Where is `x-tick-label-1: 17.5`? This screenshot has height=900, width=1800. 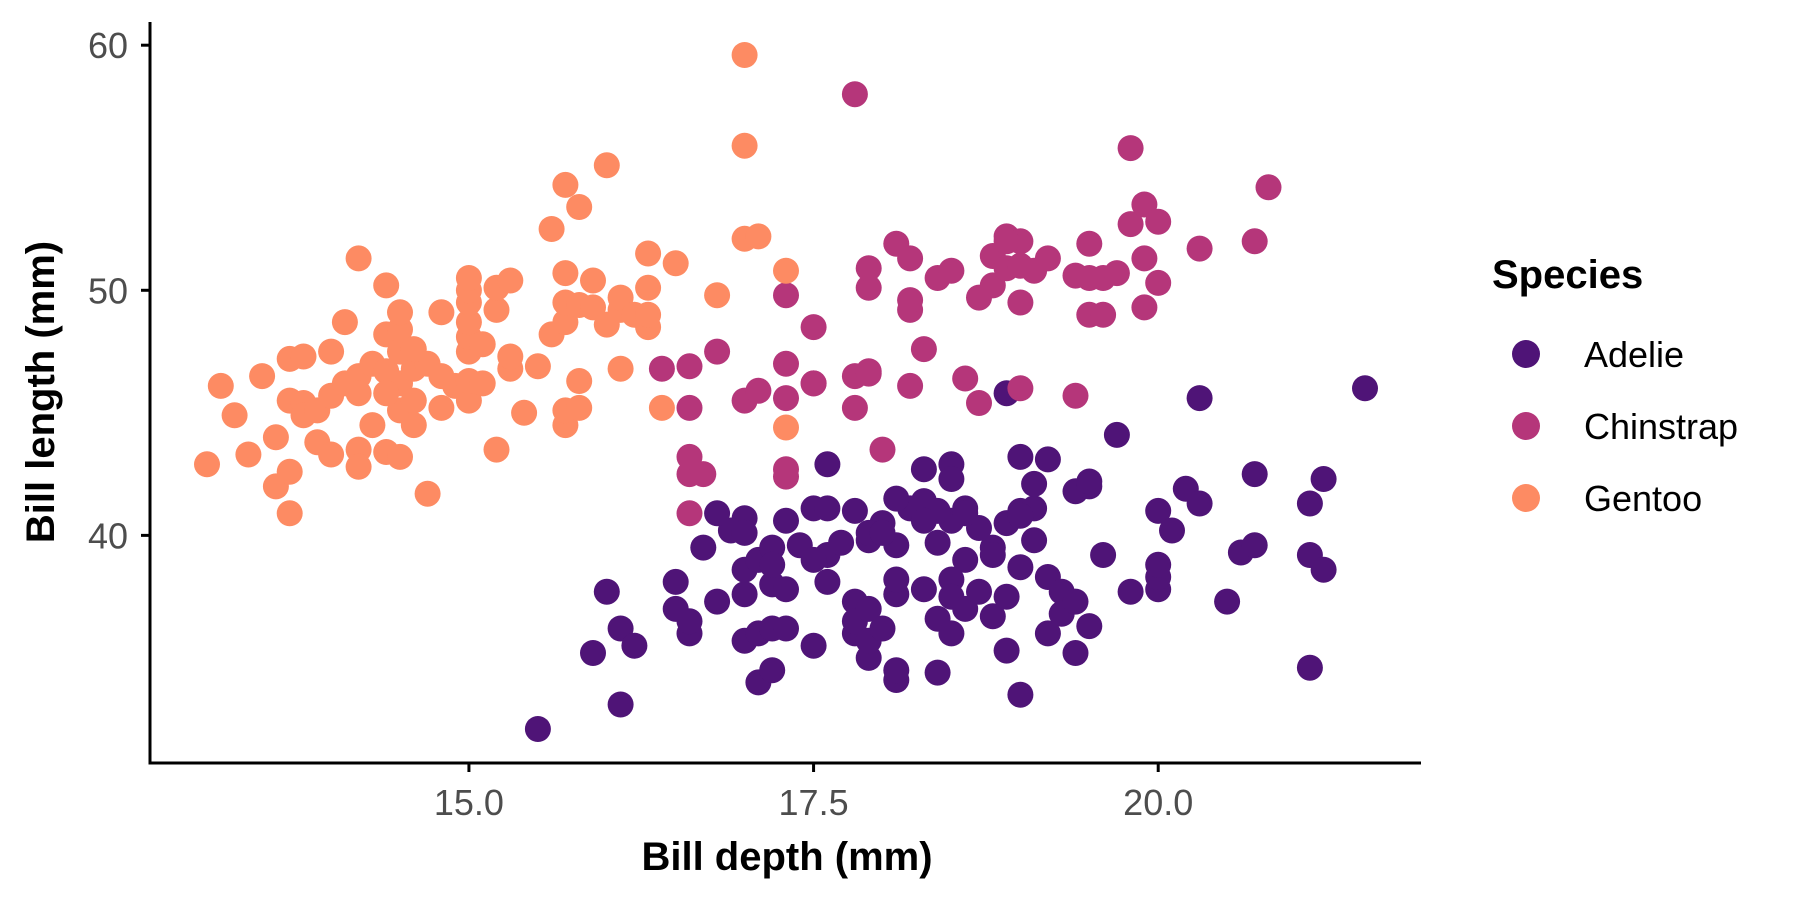
x-tick-label-1: 17.5 is located at coordinates (814, 802).